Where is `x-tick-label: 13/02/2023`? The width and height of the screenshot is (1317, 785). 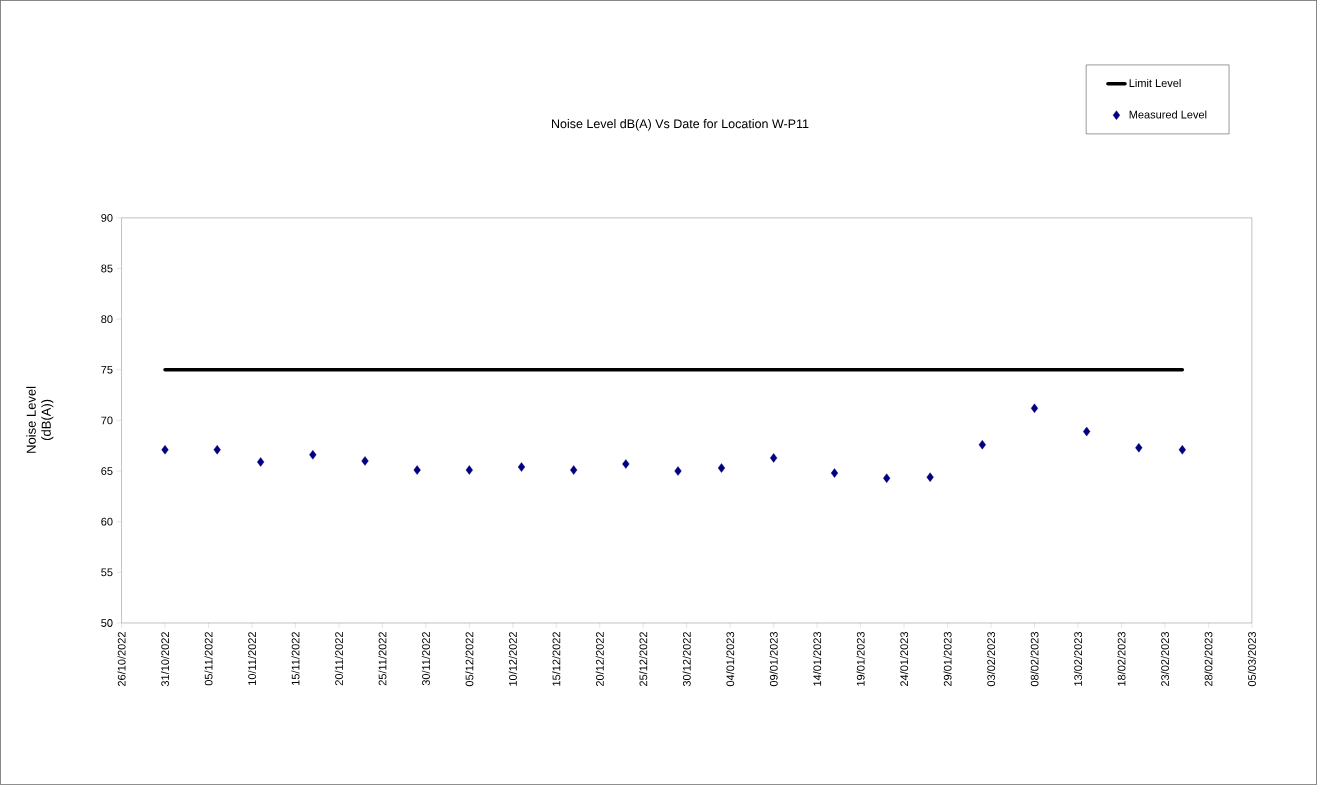 x-tick-label: 13/02/2023 is located at coordinates (1078, 659).